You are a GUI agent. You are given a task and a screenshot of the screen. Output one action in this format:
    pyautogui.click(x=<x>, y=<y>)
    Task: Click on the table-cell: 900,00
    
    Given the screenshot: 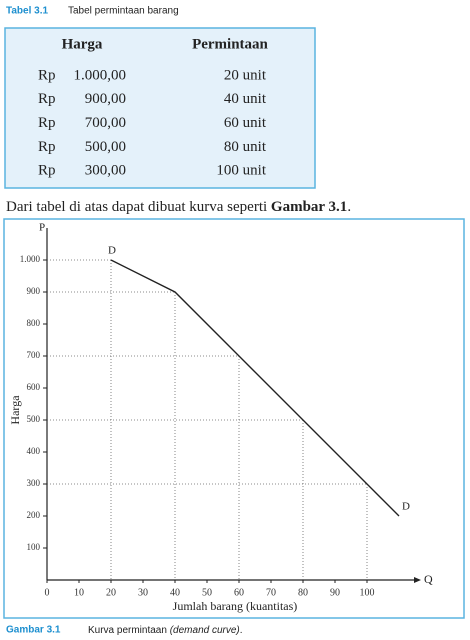 What is the action you would take?
    pyautogui.click(x=105, y=99)
    